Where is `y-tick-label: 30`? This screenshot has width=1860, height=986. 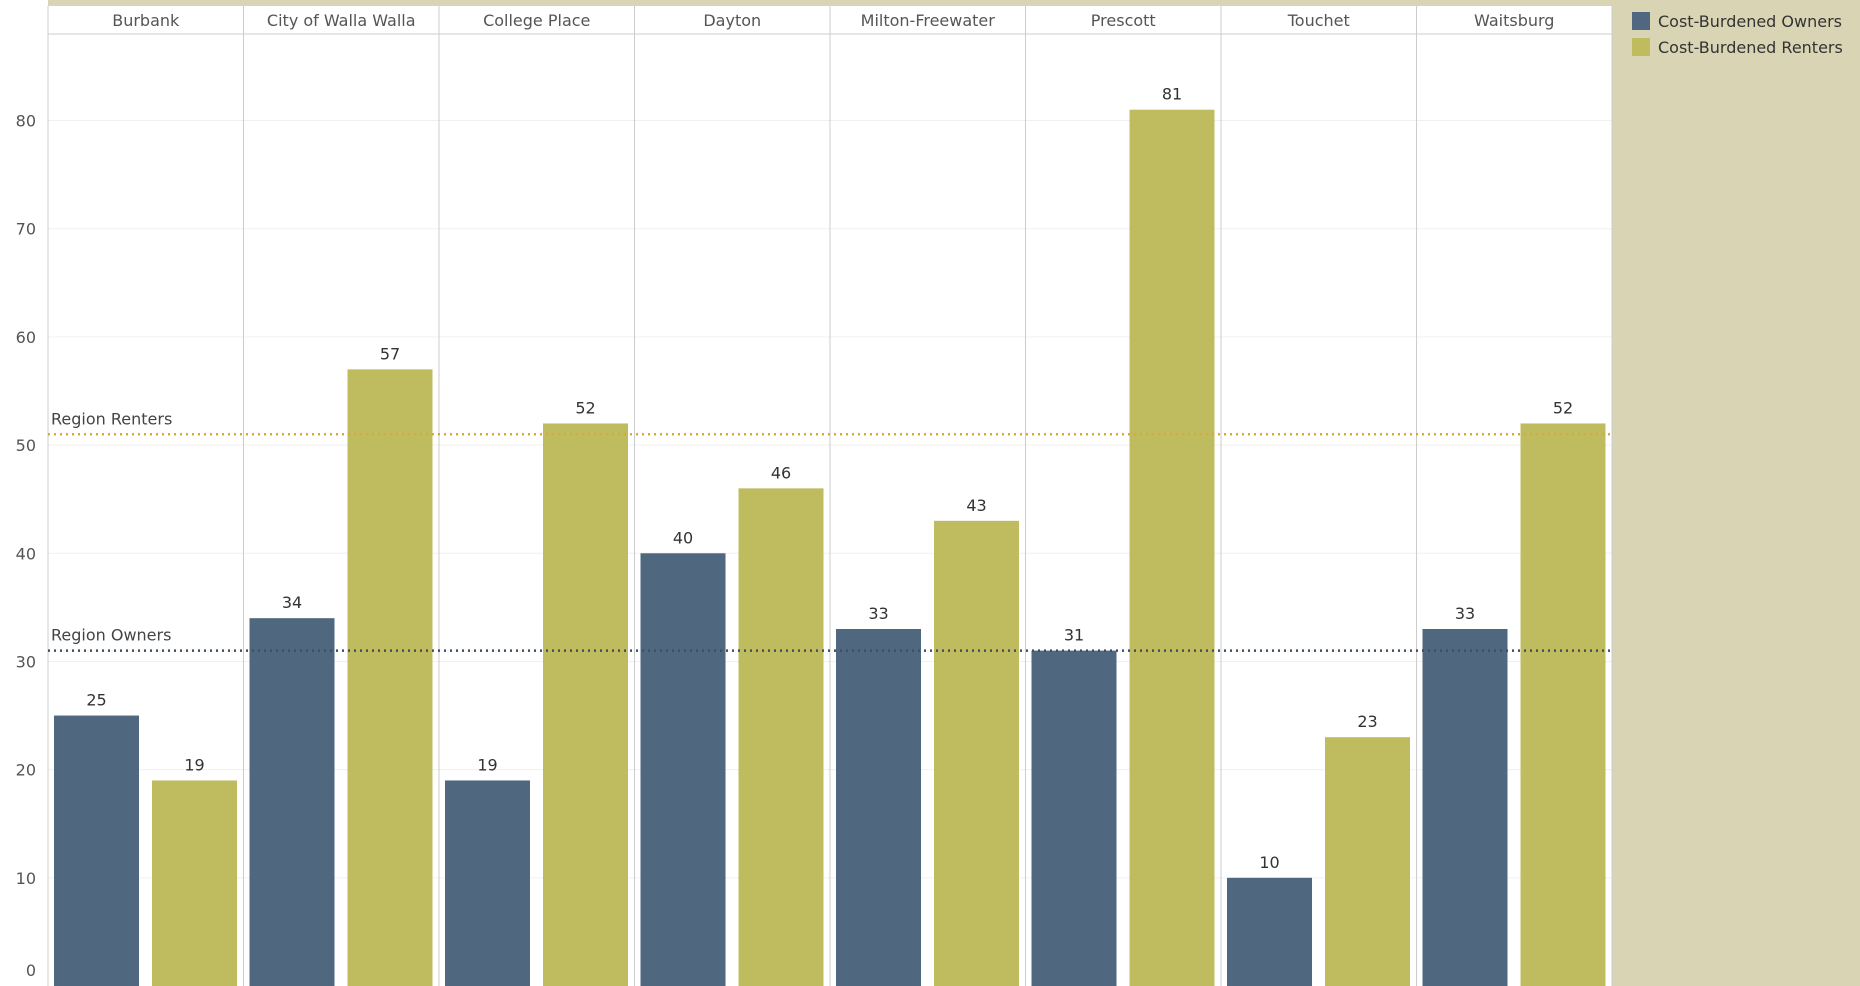 y-tick-label: 30 is located at coordinates (26, 661).